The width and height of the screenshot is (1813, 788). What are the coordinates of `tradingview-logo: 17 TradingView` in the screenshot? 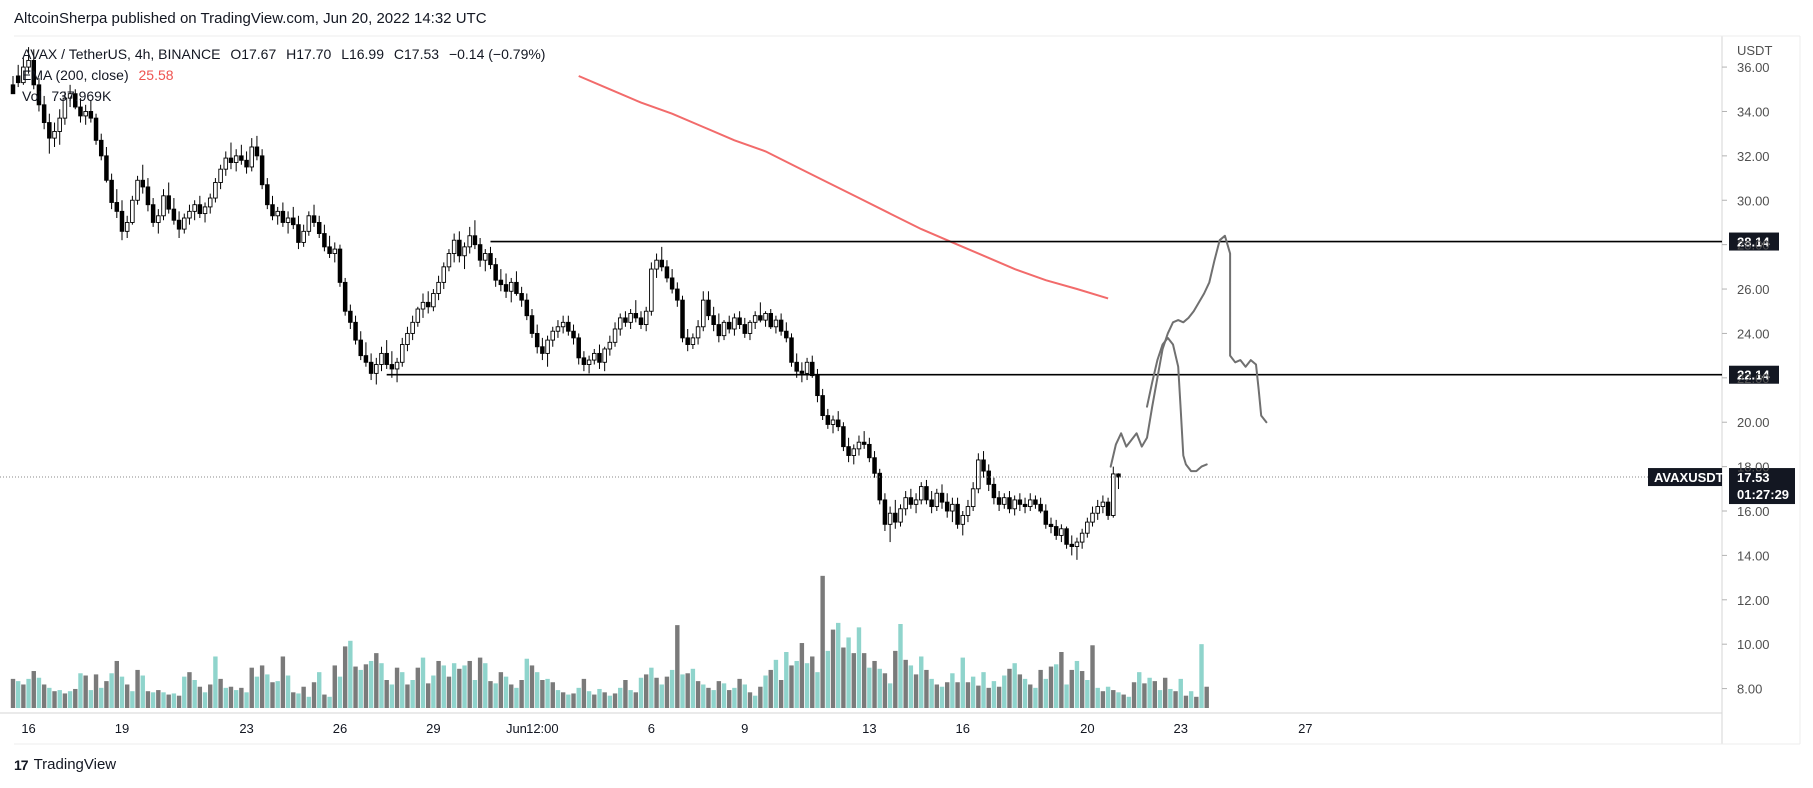 It's located at (65, 764).